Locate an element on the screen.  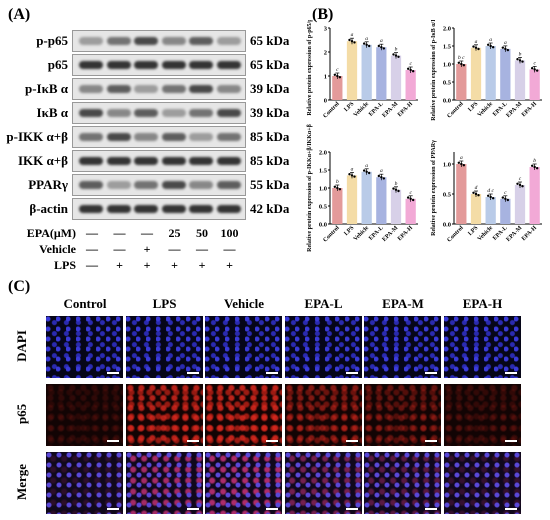
panel-label-b: (B) is located at coordinates (323, 14).